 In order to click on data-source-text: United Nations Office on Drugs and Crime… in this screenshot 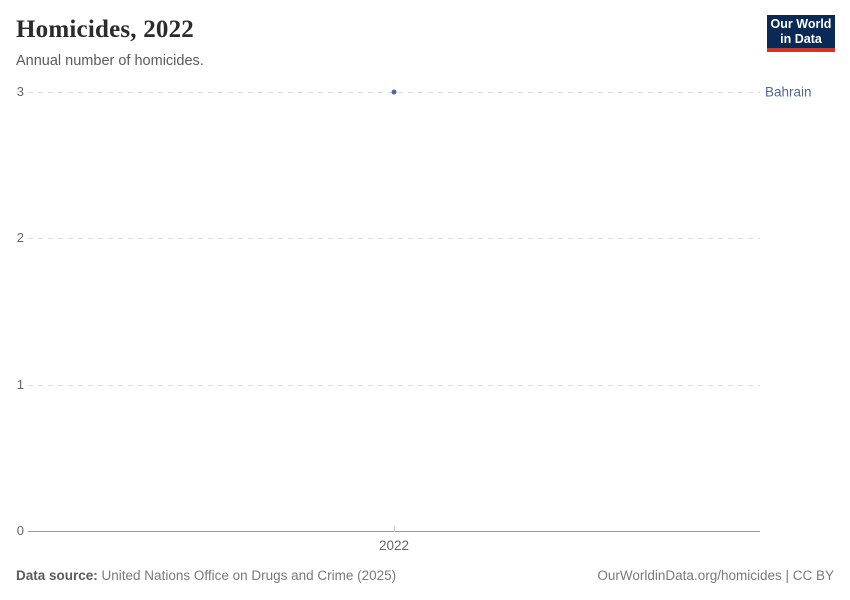, I will do `click(247, 575)`.